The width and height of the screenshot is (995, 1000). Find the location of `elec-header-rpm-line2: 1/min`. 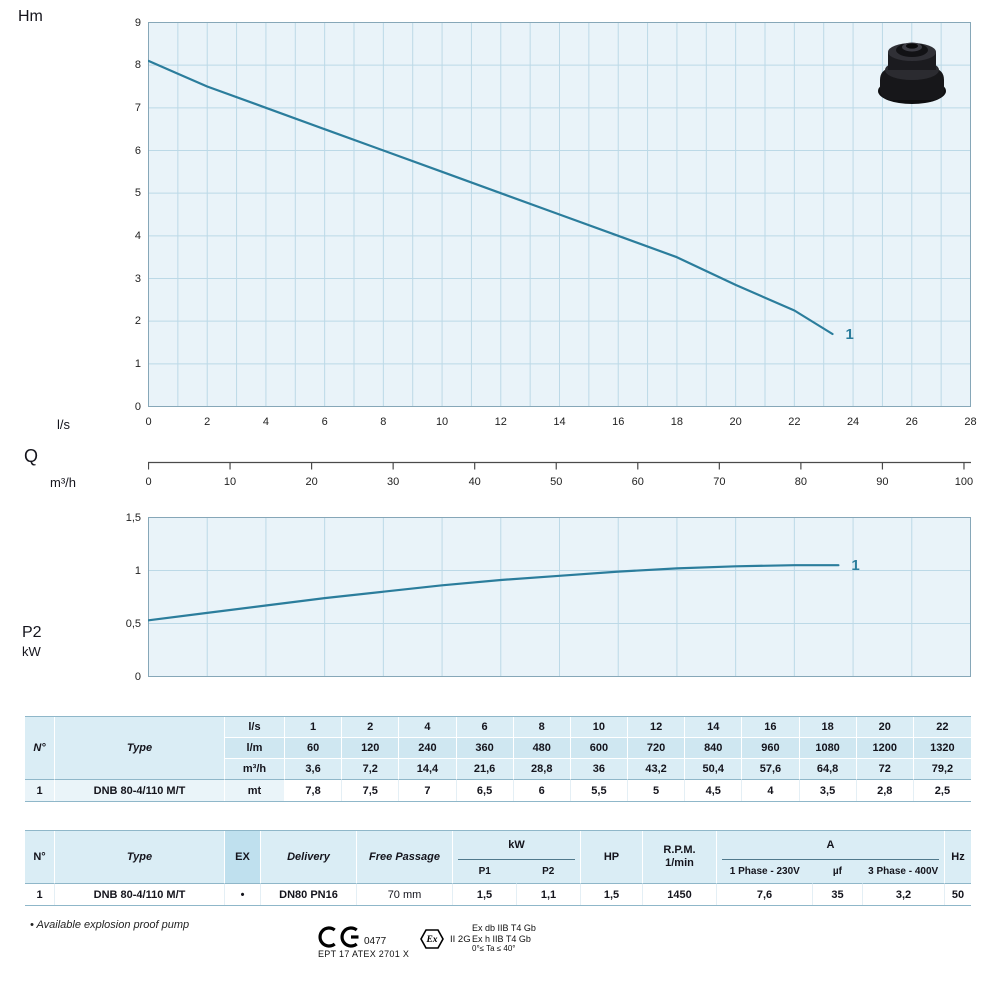

elec-header-rpm-line2: 1/min is located at coordinates (679, 863).